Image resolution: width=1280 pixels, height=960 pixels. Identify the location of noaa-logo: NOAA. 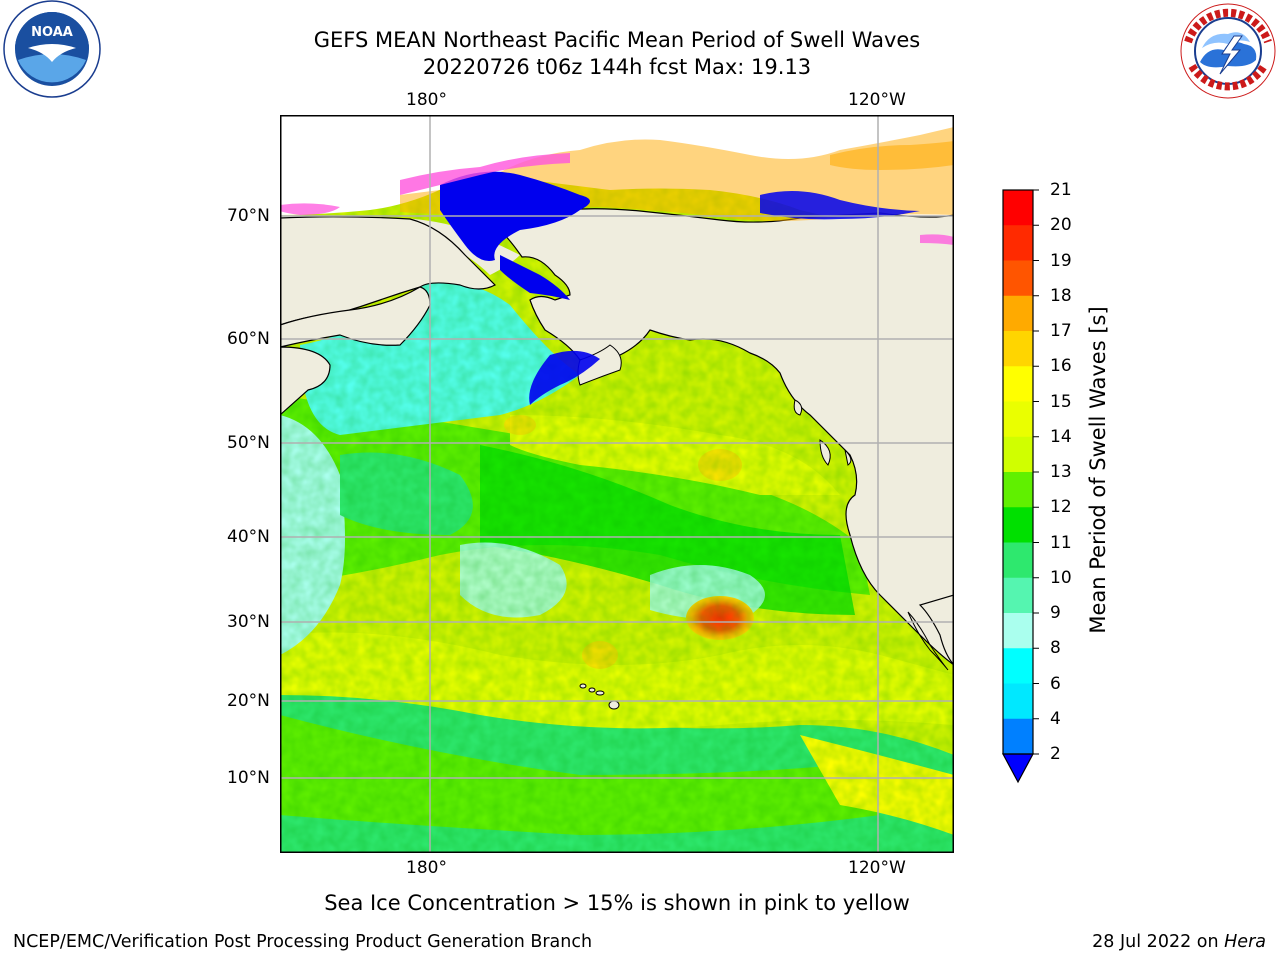
(52, 49).